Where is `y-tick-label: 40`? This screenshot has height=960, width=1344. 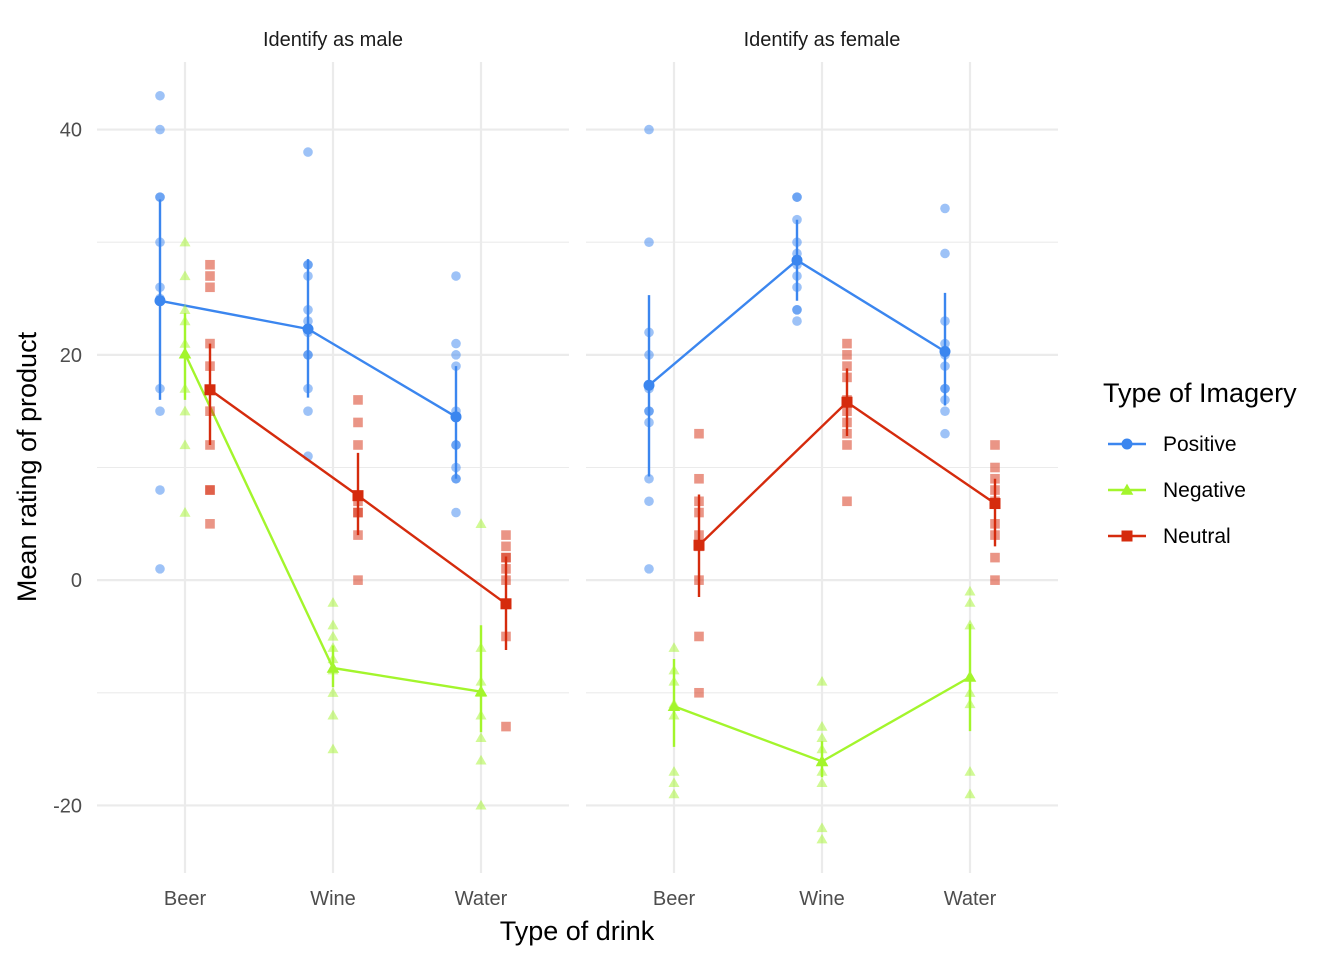 y-tick-label: 40 is located at coordinates (71, 131).